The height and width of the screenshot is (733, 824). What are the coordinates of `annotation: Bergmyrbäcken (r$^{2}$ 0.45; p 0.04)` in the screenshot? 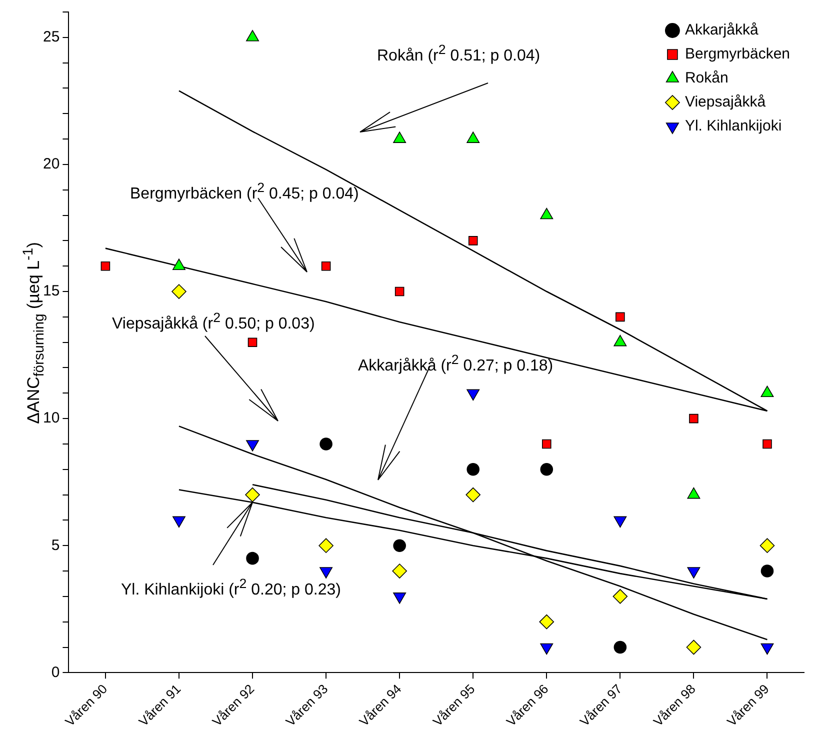 It's located at (244, 191).